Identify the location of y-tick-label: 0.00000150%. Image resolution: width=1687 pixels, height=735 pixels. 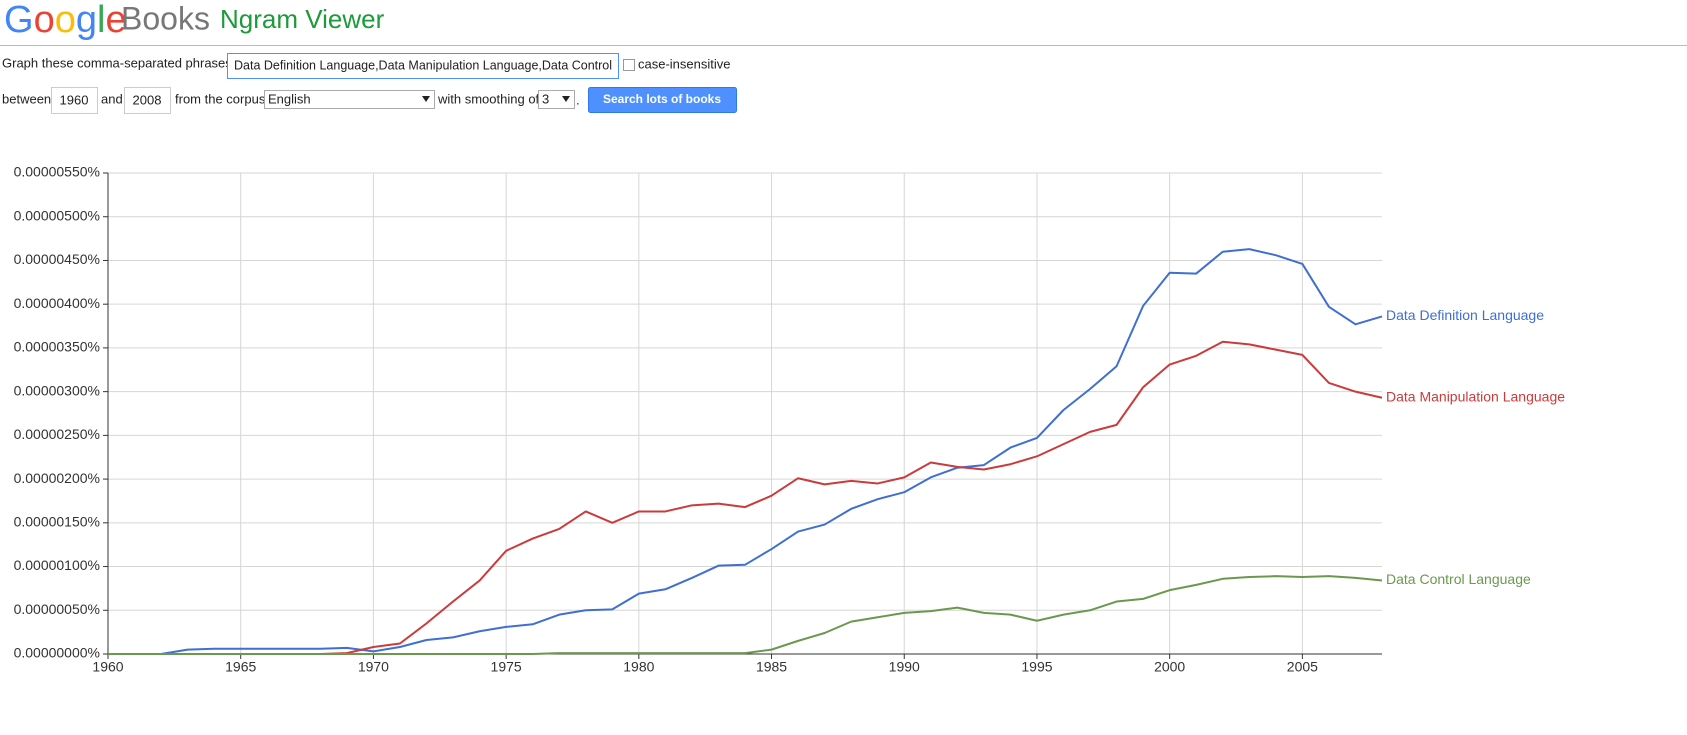
(57, 522).